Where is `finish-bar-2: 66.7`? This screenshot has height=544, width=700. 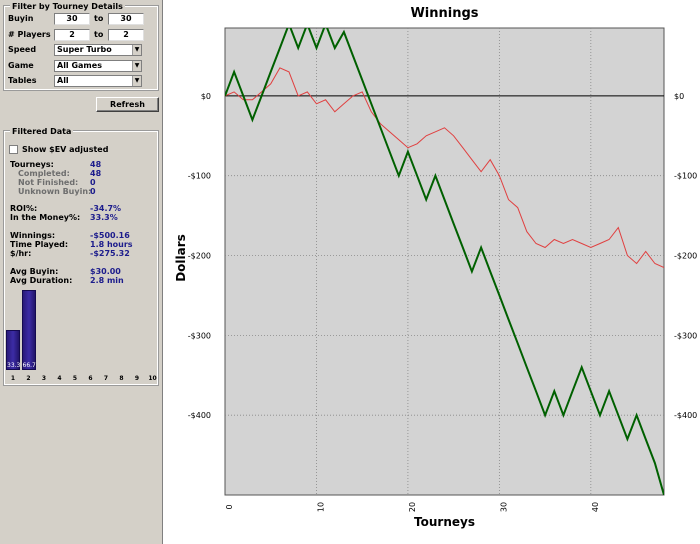
finish-bar-2: 66.7 is located at coordinates (28, 330).